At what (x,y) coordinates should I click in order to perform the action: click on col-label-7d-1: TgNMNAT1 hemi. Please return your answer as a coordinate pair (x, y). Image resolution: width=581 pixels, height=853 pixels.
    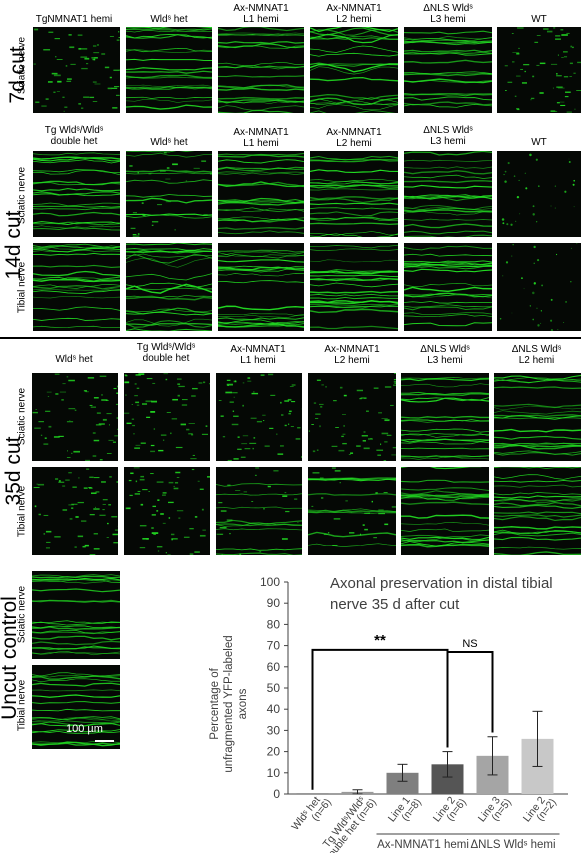
    Looking at the image, I should click on (74, 19).